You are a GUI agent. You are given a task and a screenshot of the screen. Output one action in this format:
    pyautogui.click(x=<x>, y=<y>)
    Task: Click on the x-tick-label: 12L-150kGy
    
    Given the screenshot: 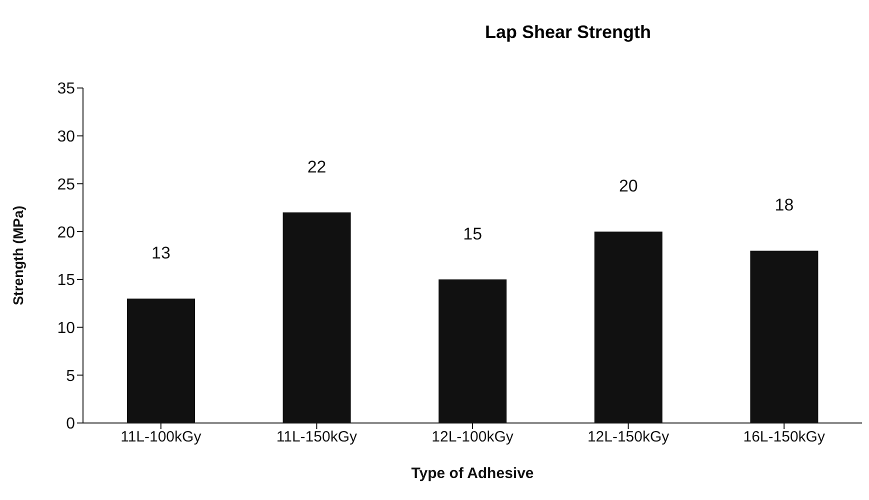 What is the action you would take?
    pyautogui.click(x=628, y=437)
    